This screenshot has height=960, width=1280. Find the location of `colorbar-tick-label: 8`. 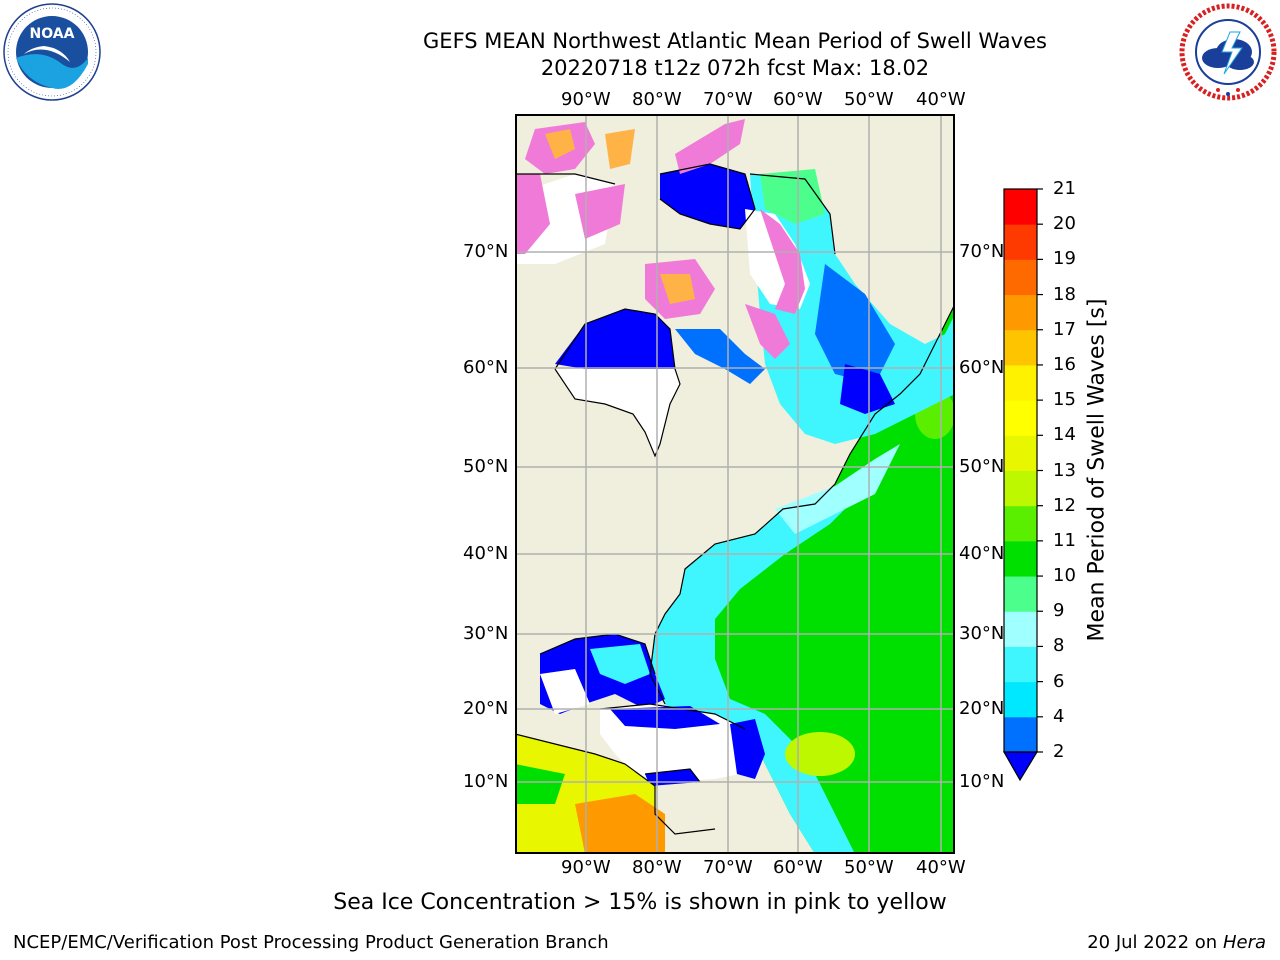

colorbar-tick-label: 8 is located at coordinates (1059, 646).